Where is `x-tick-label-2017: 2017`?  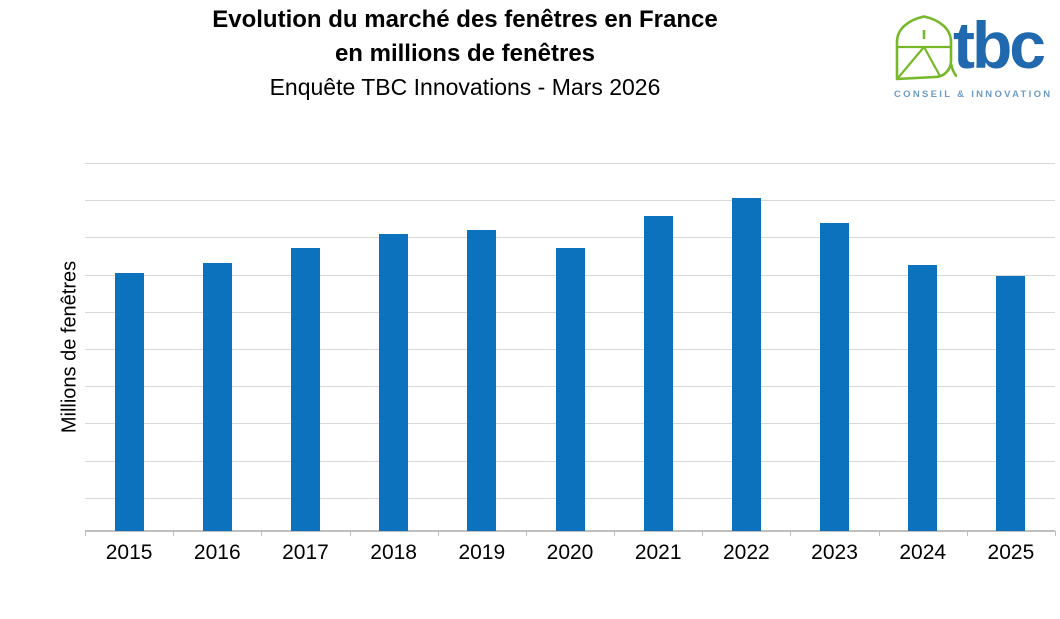 x-tick-label-2017: 2017 is located at coordinates (305, 552).